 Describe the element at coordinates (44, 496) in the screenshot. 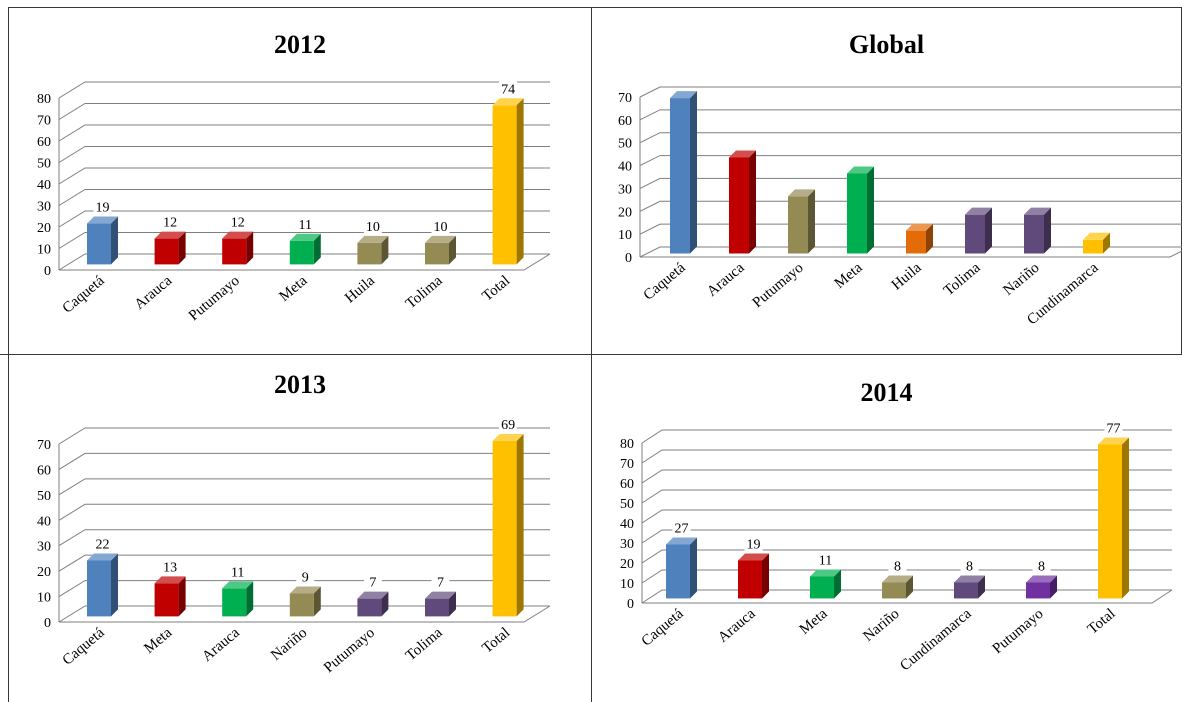

I see `y-tick-label: 50` at that location.